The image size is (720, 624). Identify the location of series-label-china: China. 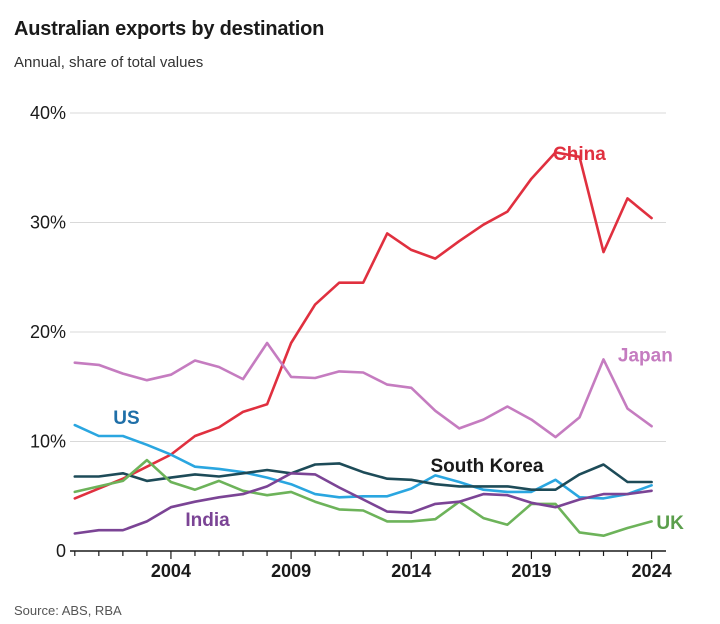
(579, 154).